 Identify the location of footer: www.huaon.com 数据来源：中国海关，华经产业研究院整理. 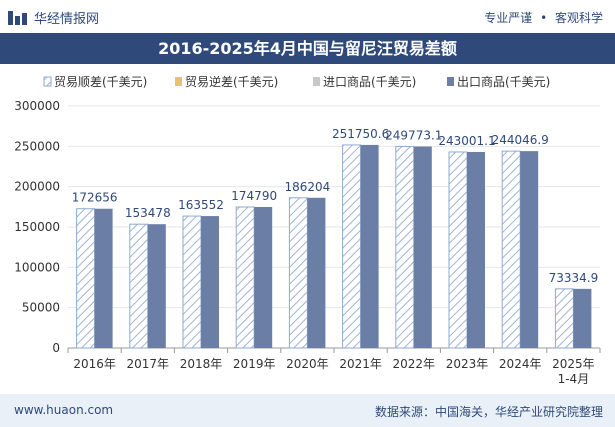
(307, 410).